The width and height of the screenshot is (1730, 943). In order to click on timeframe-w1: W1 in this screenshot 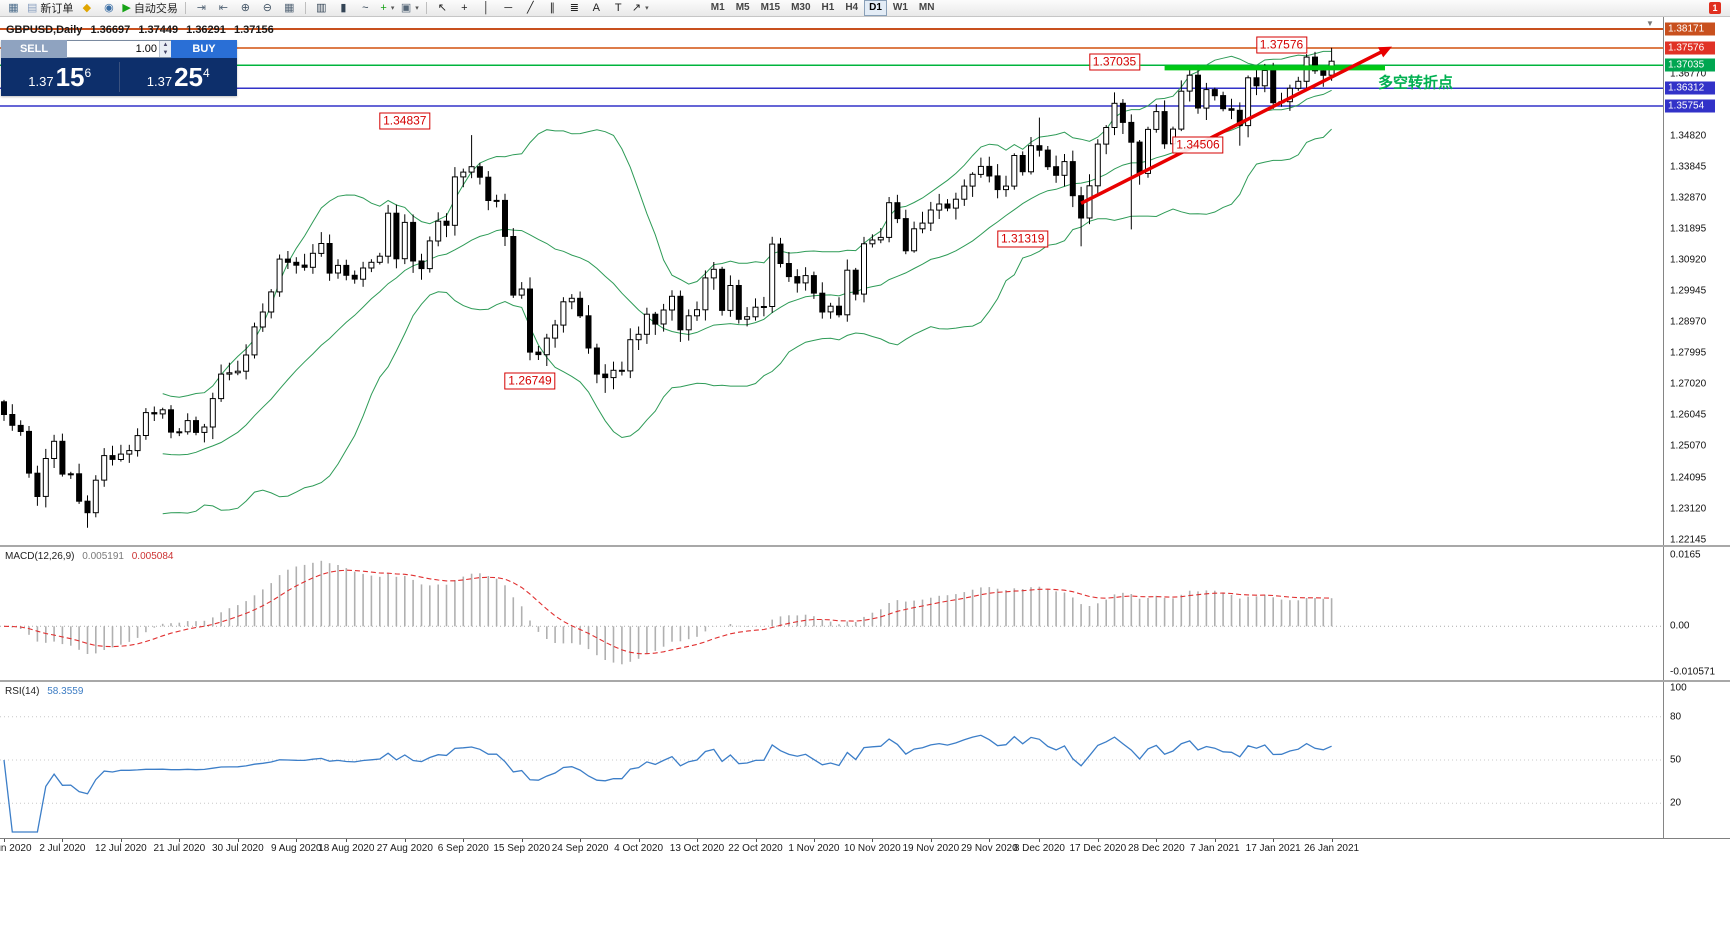, I will do `click(900, 7)`.